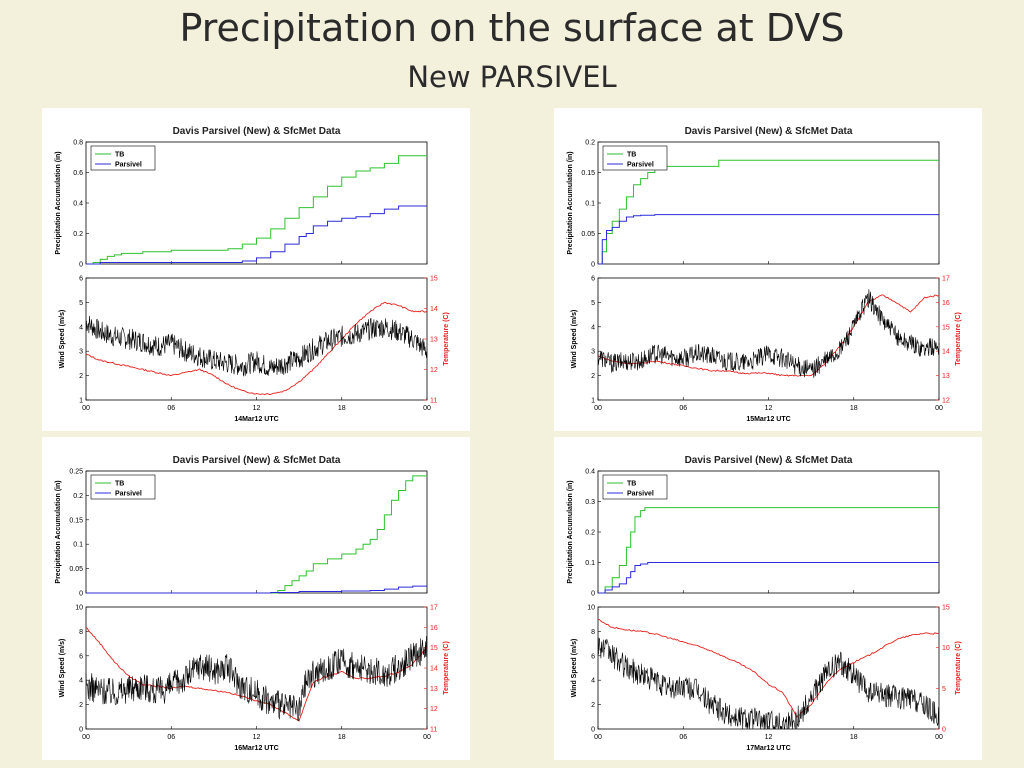 The image size is (1024, 768). I want to click on wind-y-tick-label: 10, so click(591, 608).